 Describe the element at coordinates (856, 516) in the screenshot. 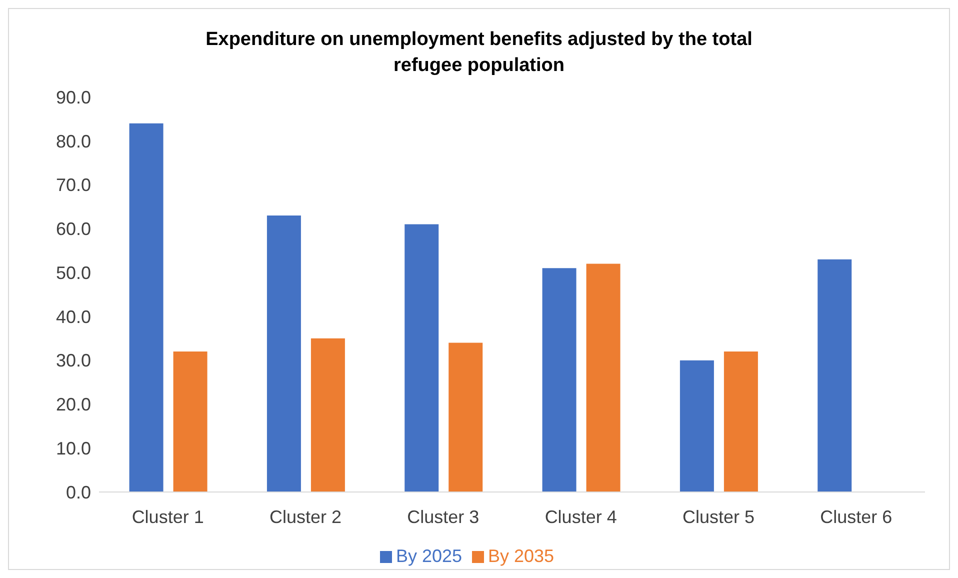

I see `x-tick-label: Cluster 6` at that location.